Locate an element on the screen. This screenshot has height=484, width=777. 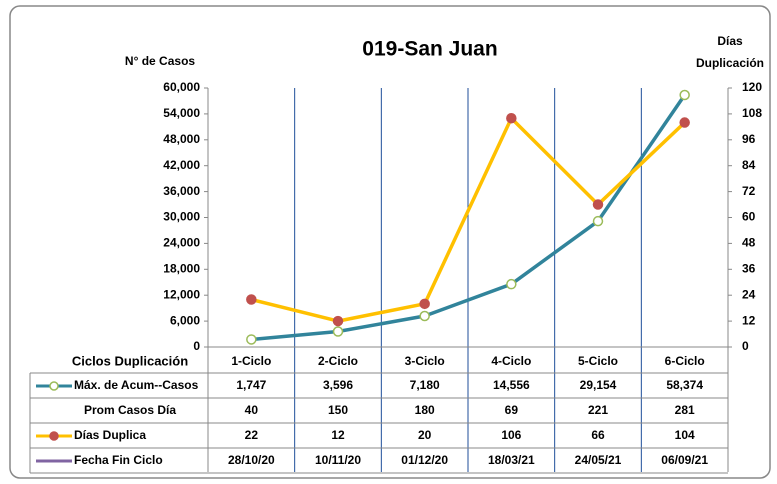
y-tick-label: 60,000 is located at coordinates (181, 87).